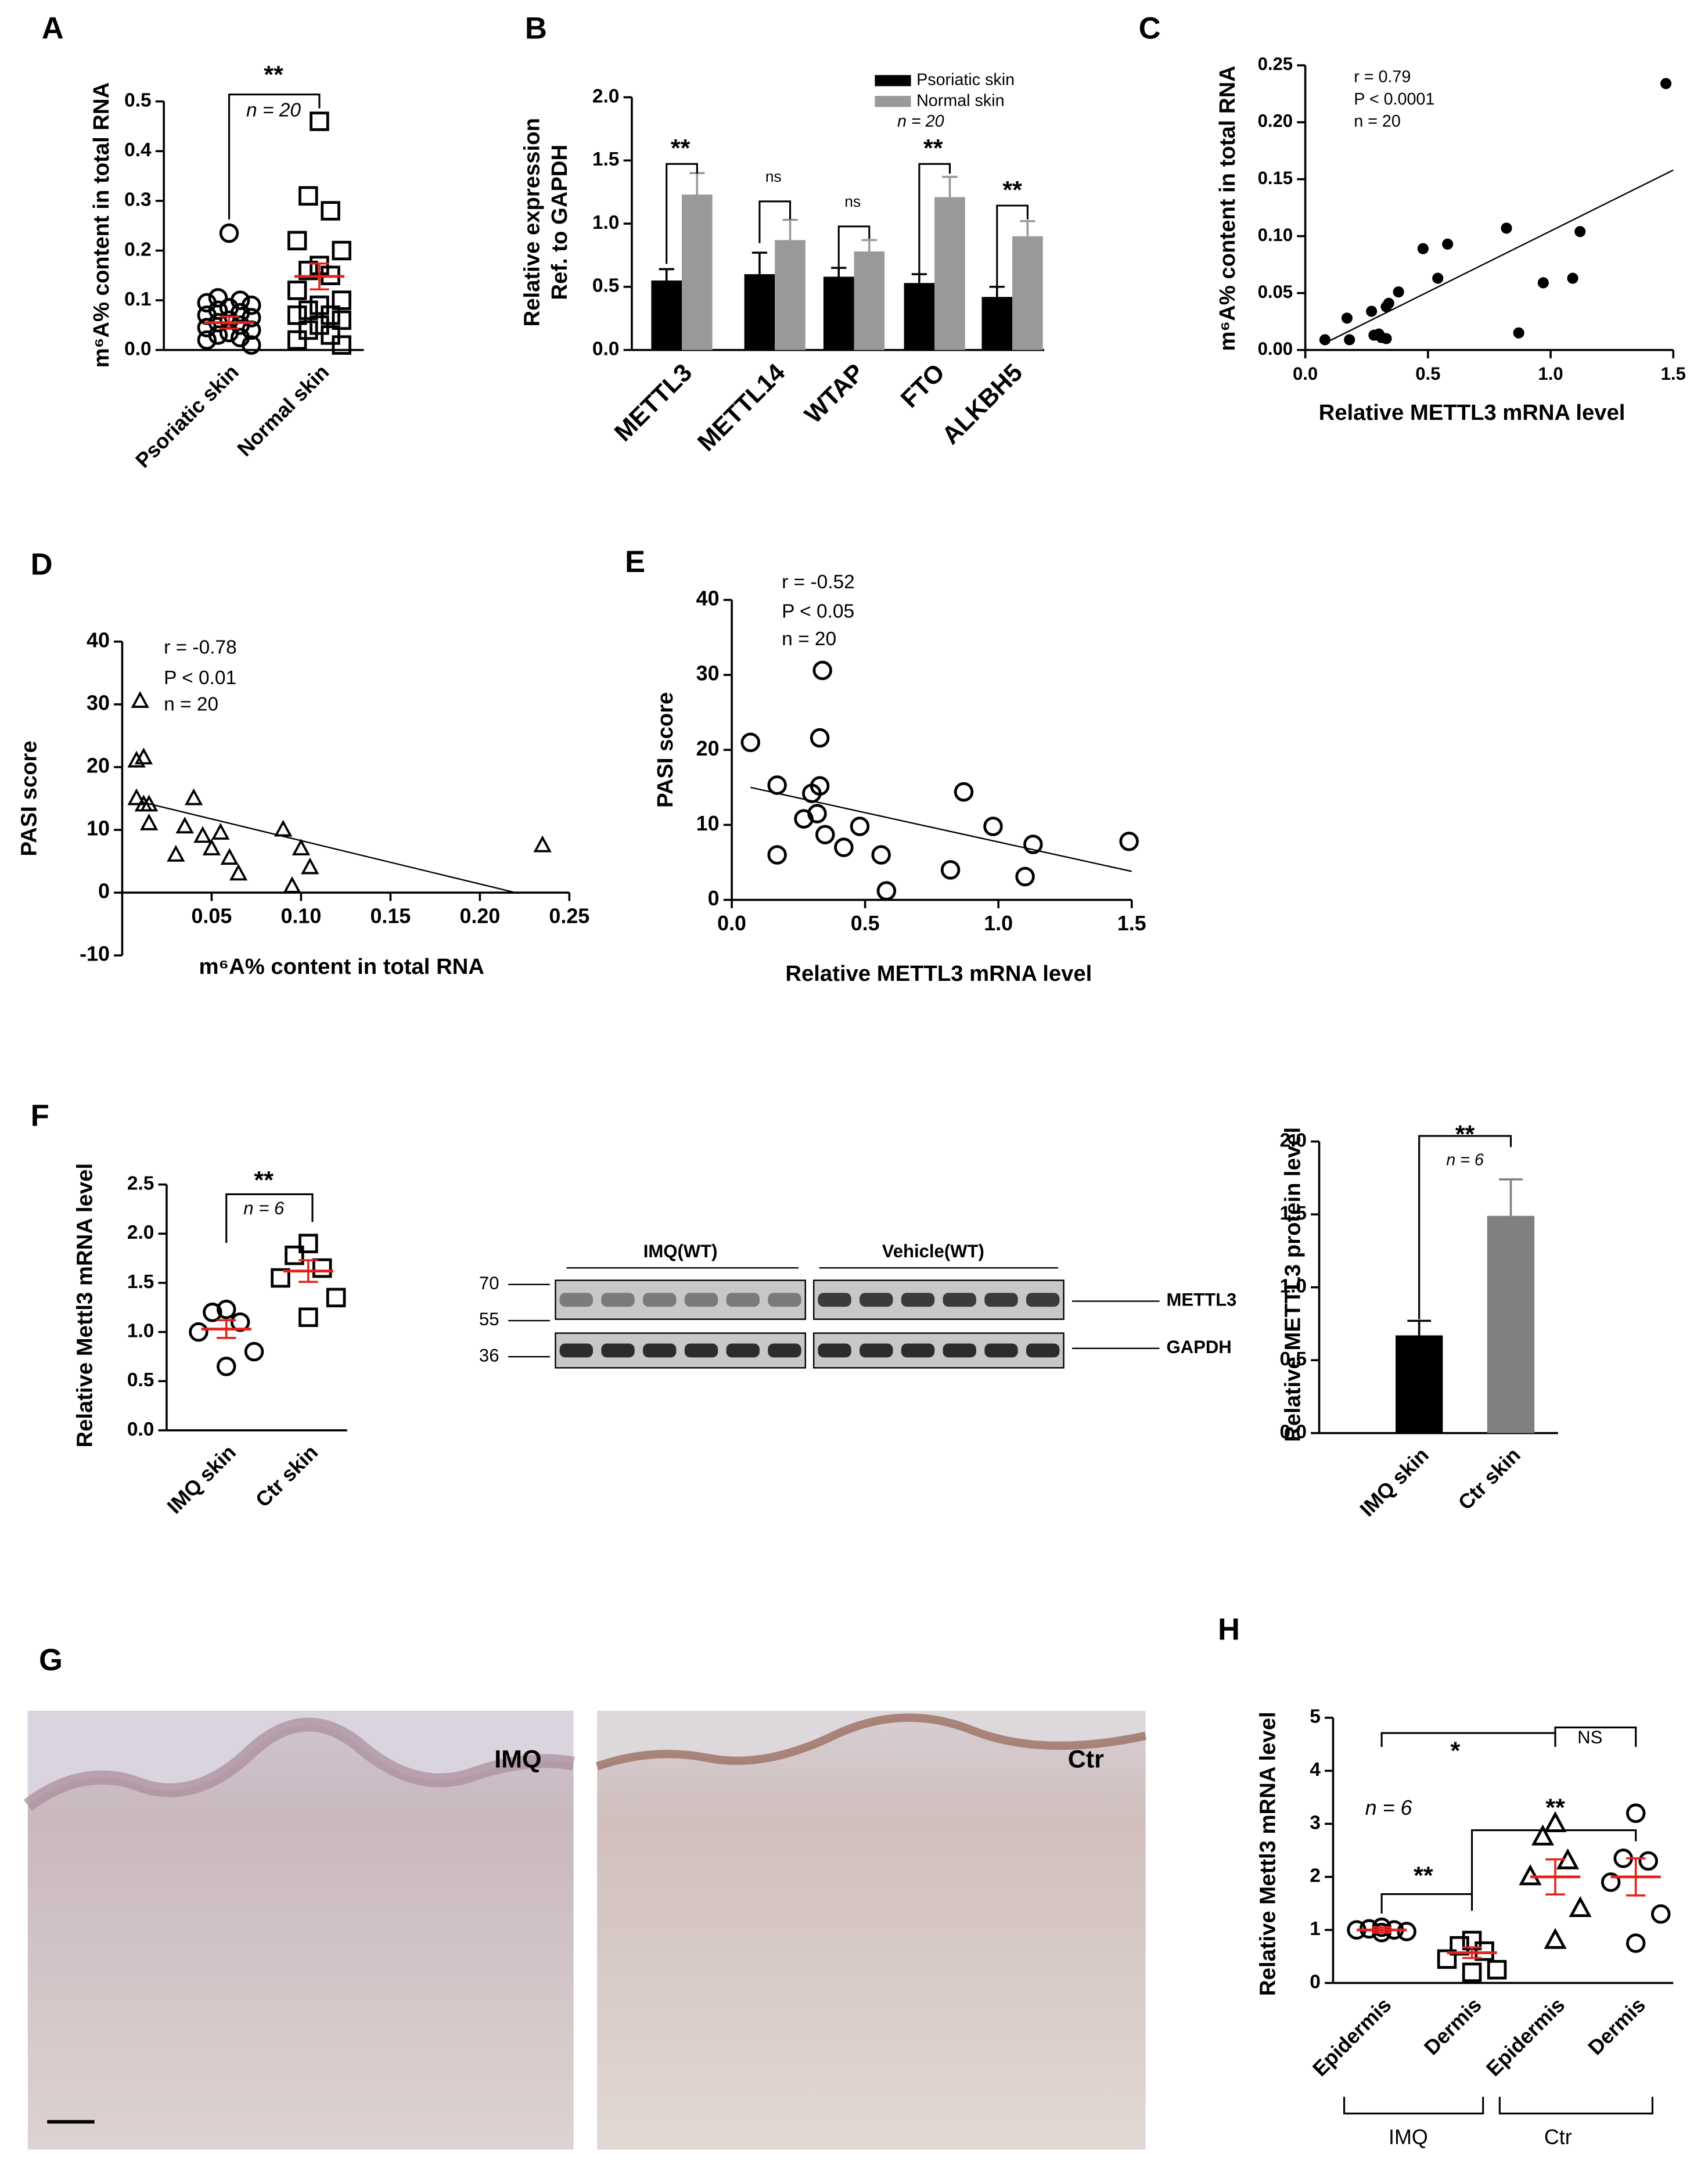 This screenshot has height=2183, width=1708. Describe the element at coordinates (327, 847) in the screenshot. I see `regression-line` at that location.